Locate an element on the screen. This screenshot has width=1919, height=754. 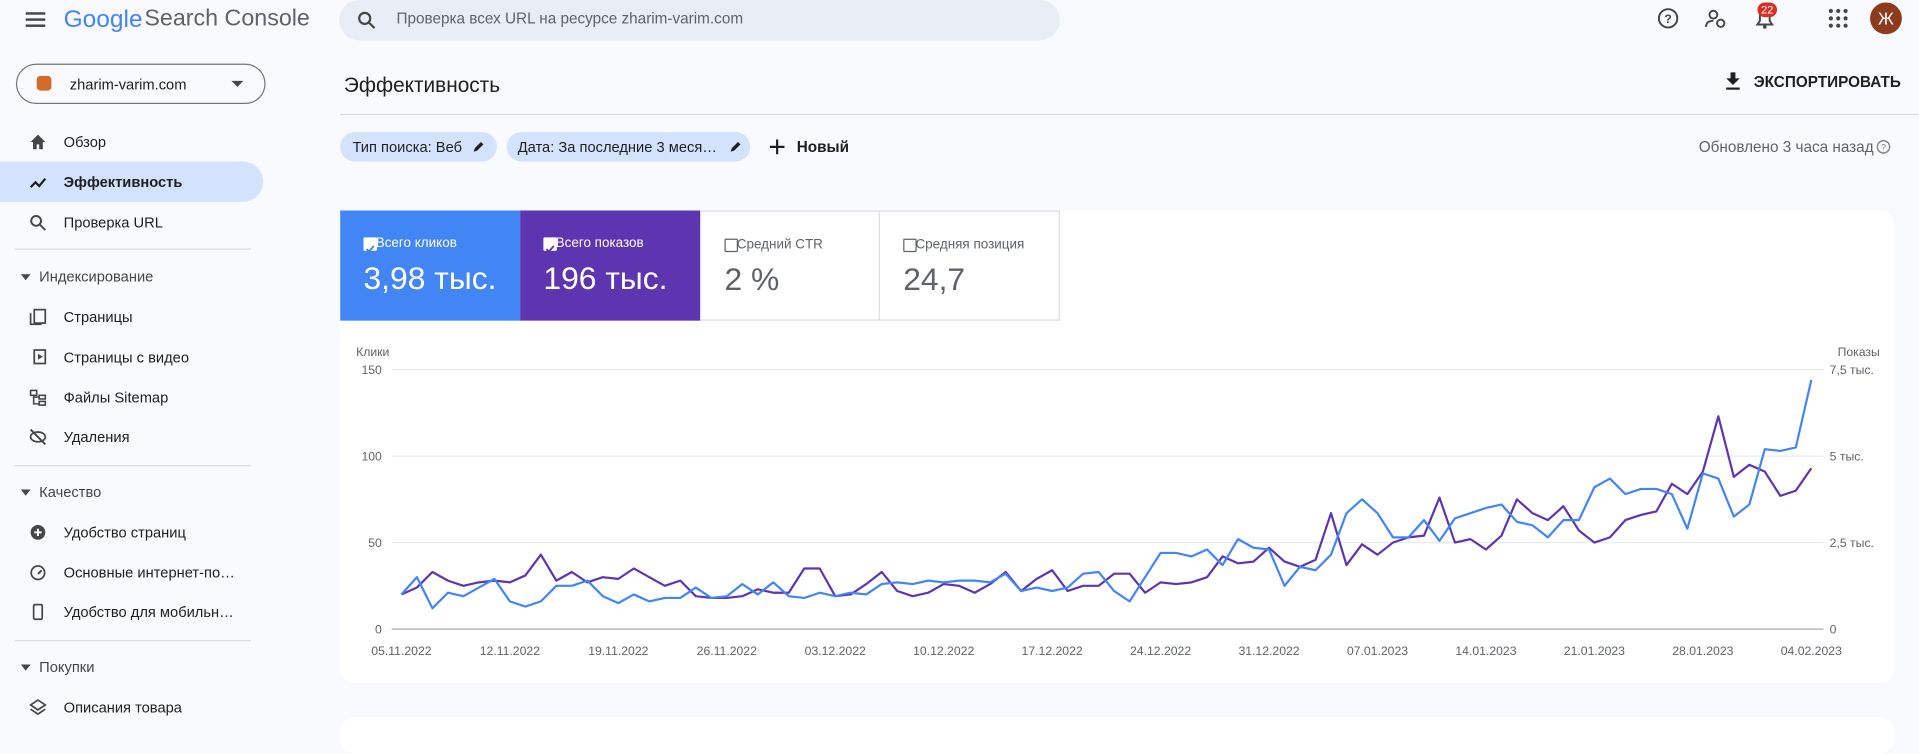
menu-button is located at coordinates (35, 20).